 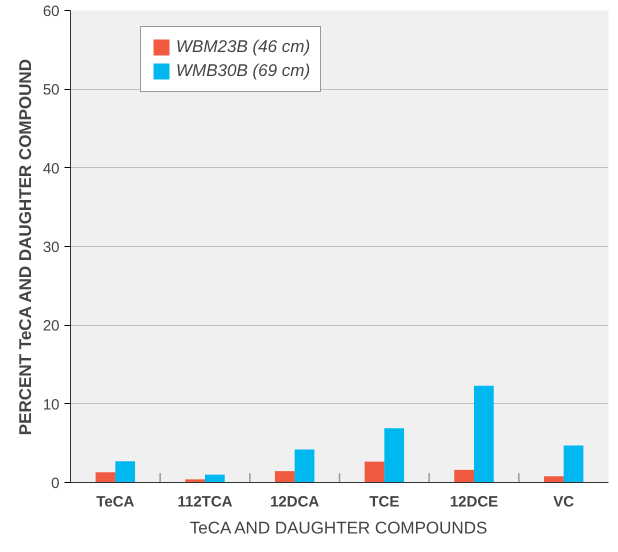 I want to click on x-tick-label: 112TCA, so click(x=205, y=502).